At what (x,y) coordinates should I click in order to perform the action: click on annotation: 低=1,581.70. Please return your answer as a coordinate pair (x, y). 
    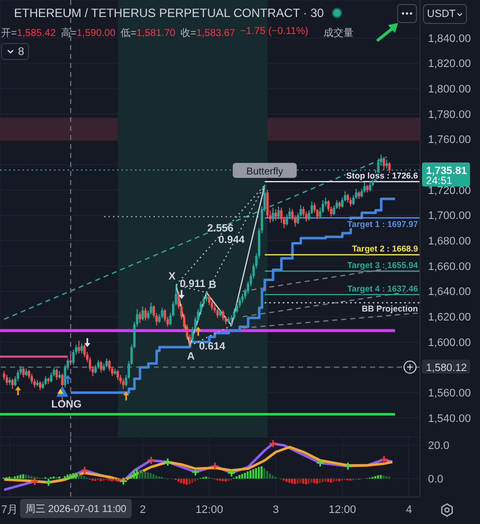
    Looking at the image, I should click on (148, 33).